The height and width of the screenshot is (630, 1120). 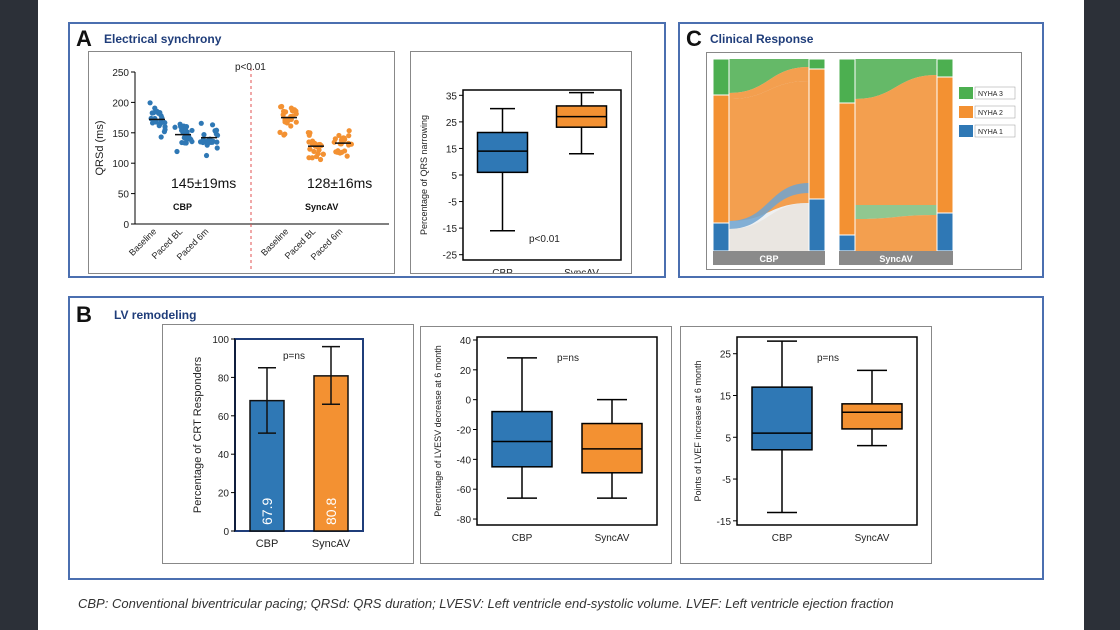 I want to click on panel-b-letter: B, so click(x=84, y=314).